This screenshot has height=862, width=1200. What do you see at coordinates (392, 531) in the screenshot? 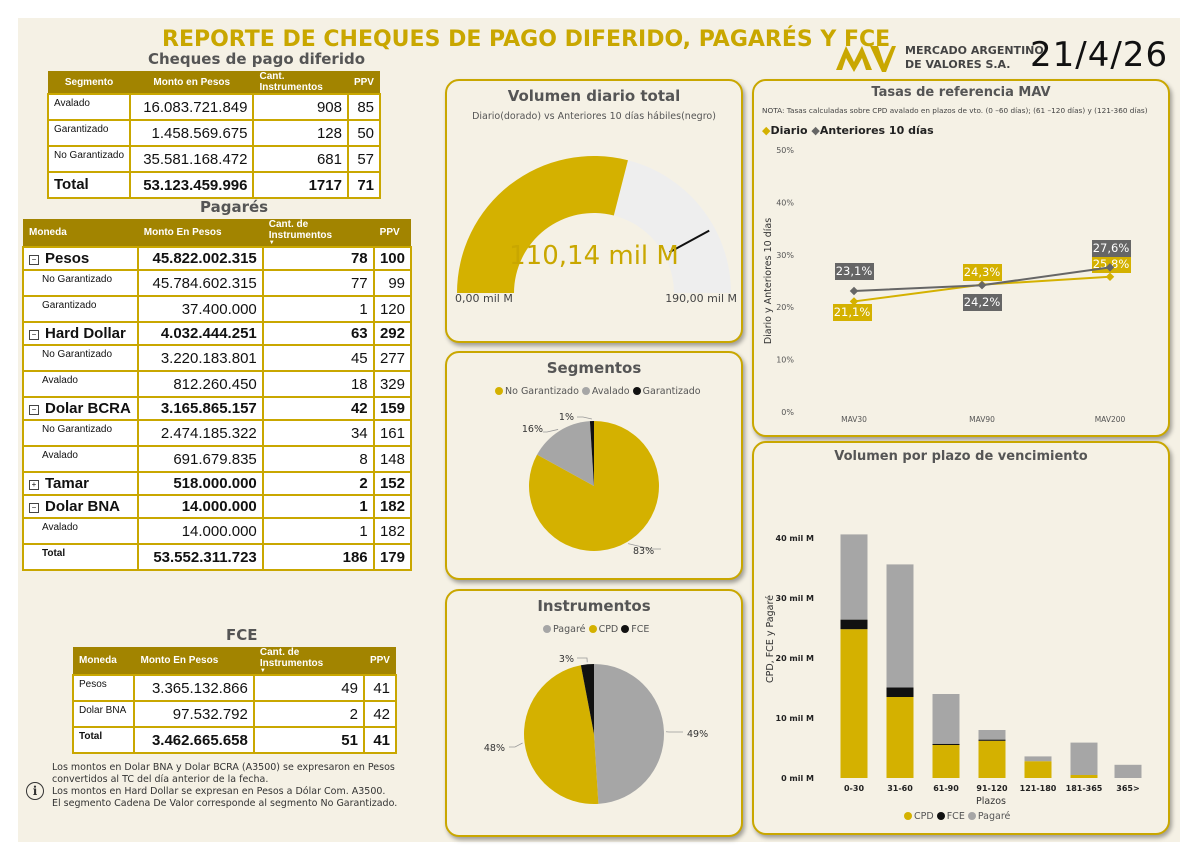
I see `ppv-cell: 182` at bounding box center [392, 531].